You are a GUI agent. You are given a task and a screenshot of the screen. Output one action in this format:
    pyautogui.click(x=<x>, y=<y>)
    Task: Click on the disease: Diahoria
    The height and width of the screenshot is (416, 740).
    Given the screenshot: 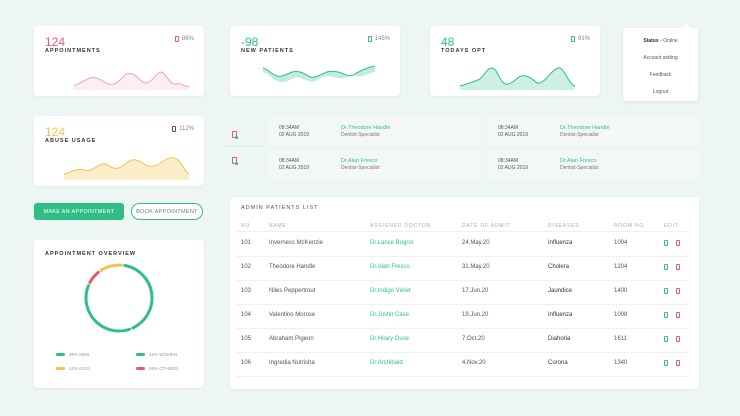 What is the action you would take?
    pyautogui.click(x=559, y=339)
    